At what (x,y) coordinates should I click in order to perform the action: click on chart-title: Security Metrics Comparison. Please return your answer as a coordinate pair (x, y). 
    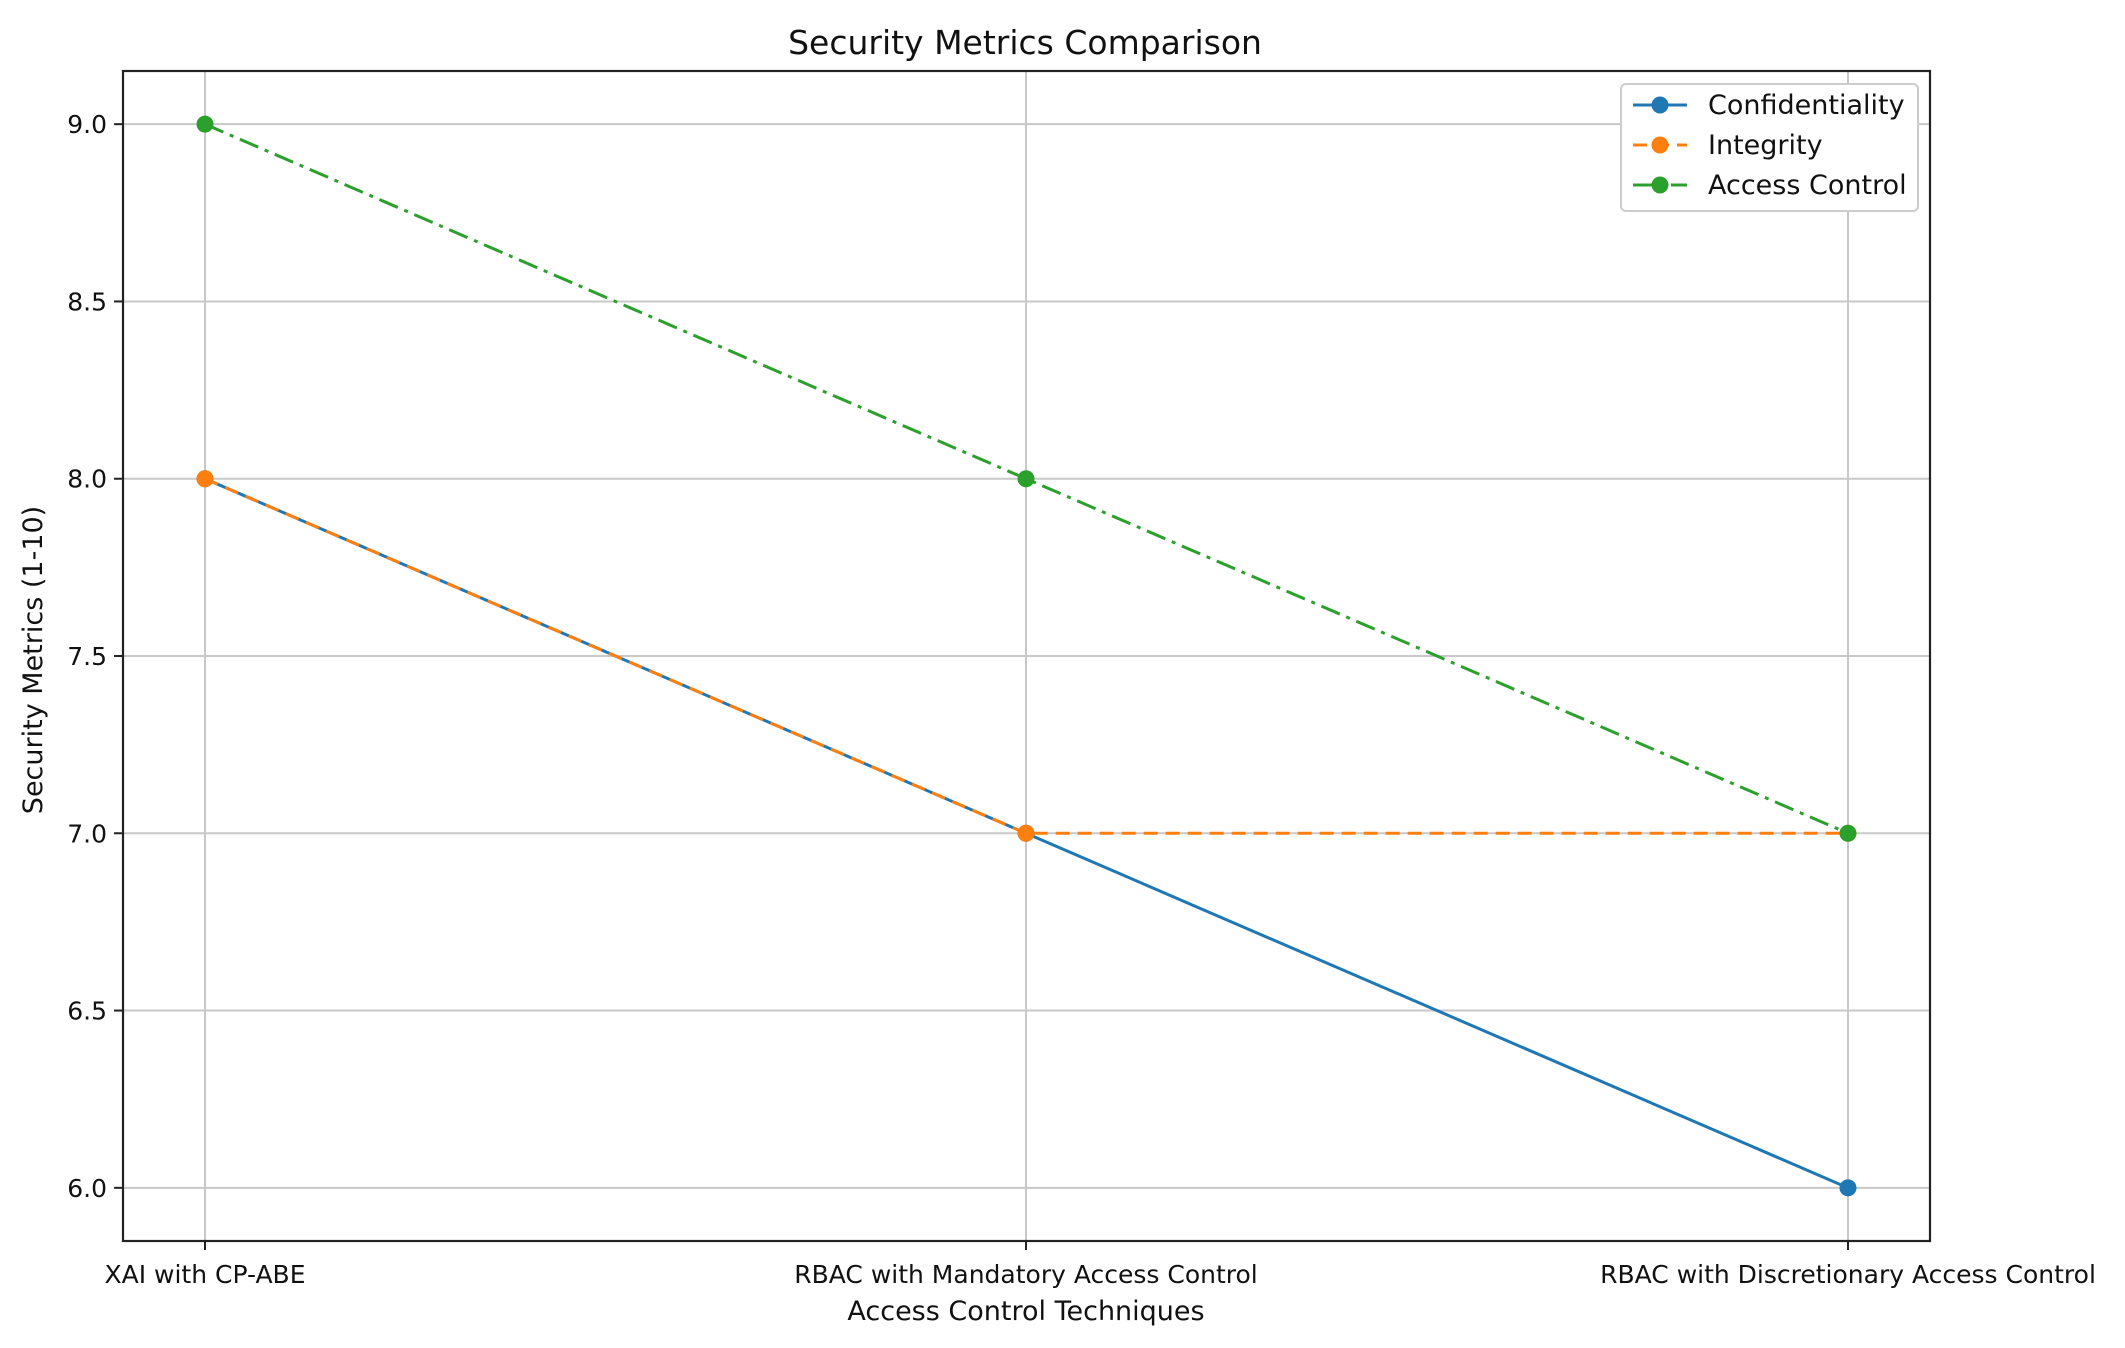
    Looking at the image, I should click on (1025, 42).